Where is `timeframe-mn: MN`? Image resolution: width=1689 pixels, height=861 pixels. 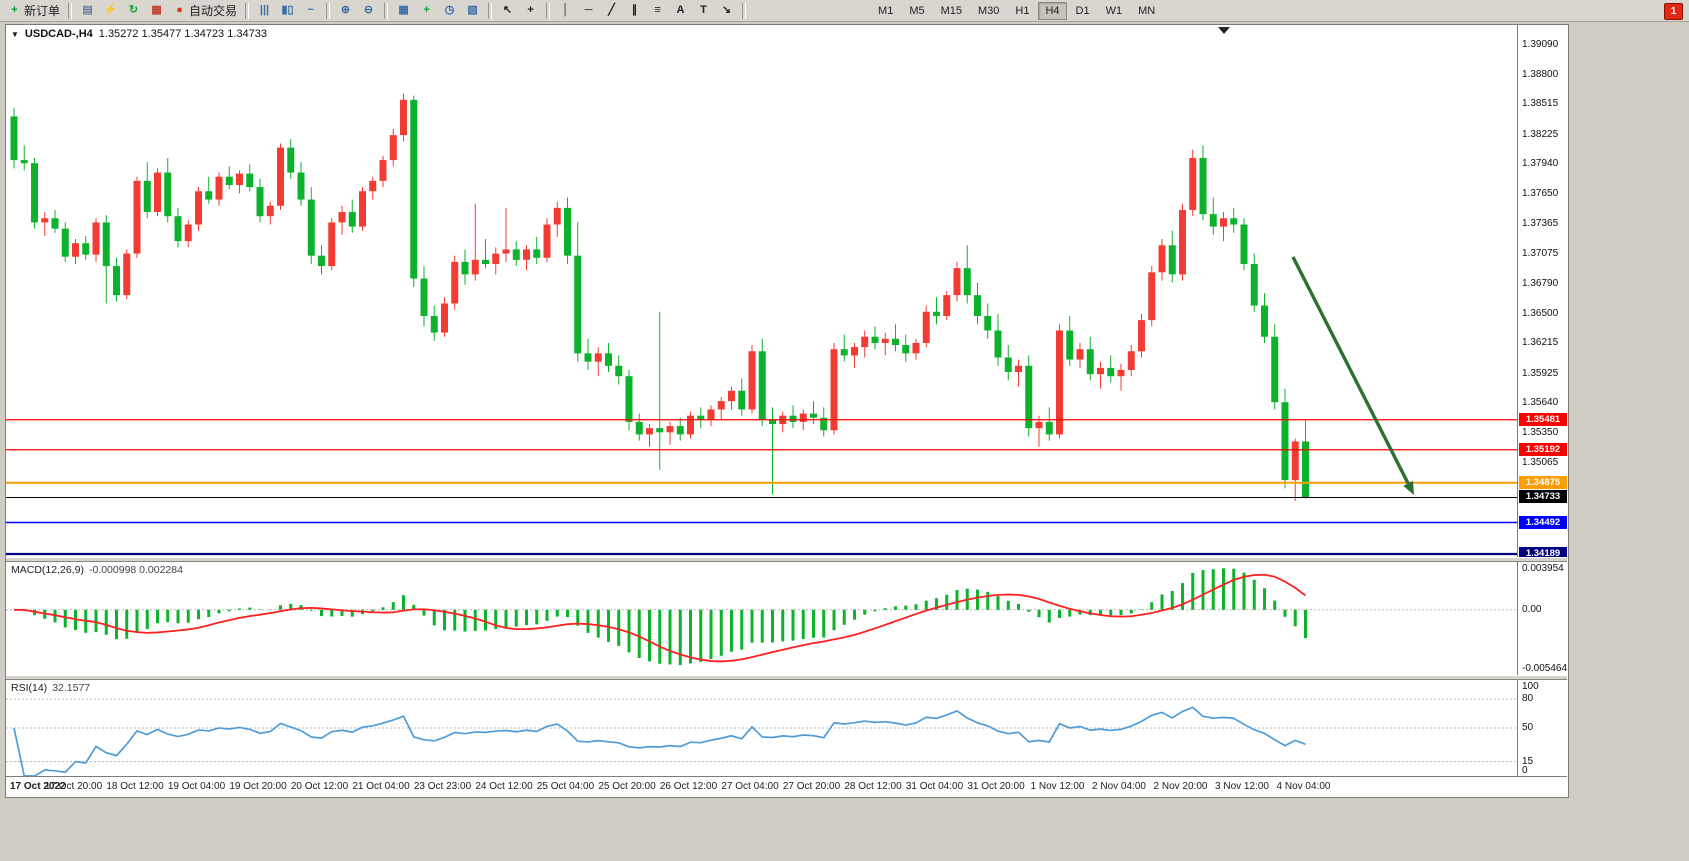 timeframe-mn: MN is located at coordinates (1147, 10).